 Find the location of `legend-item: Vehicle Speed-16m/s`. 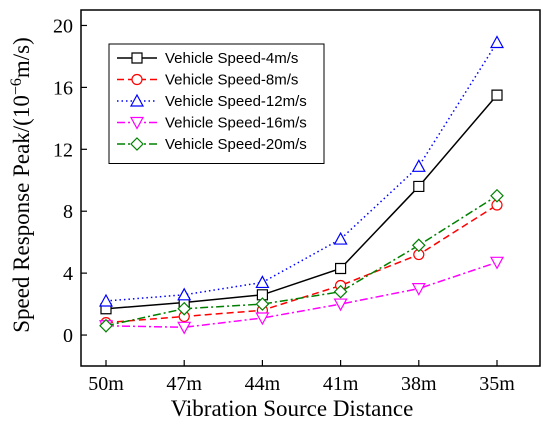

legend-item: Vehicle Speed-16m/s is located at coordinates (212, 123).